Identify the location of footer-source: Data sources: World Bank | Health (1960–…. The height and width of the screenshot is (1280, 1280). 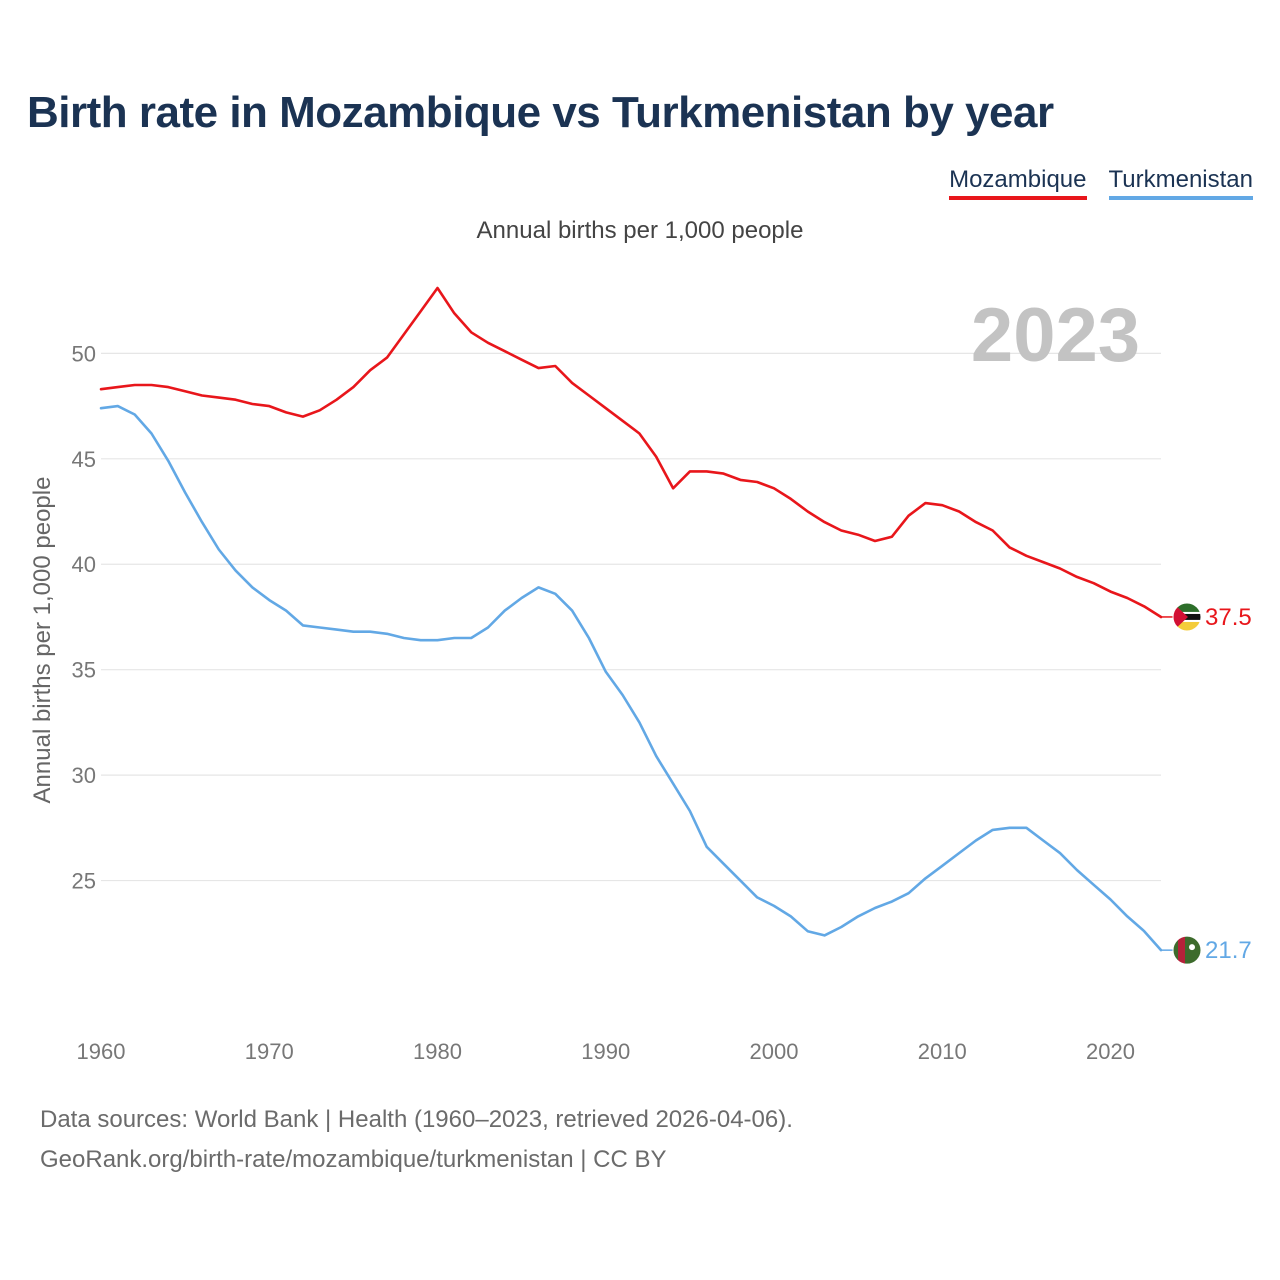
(416, 1119).